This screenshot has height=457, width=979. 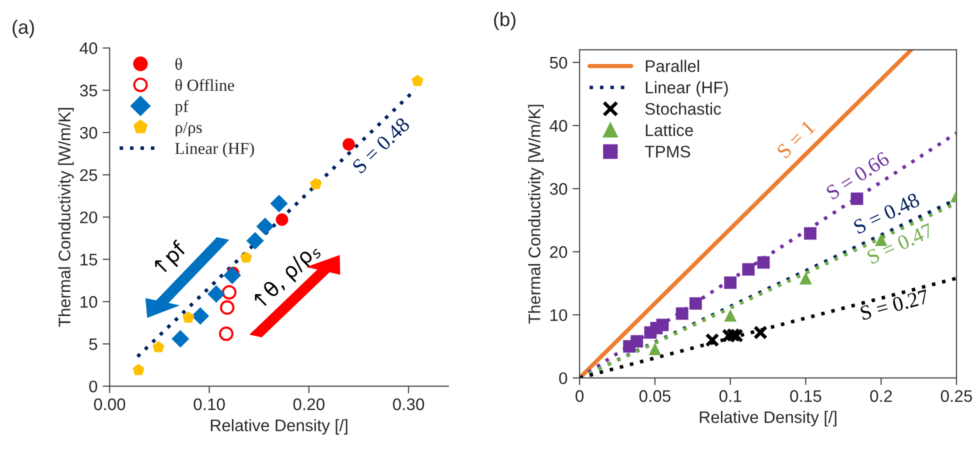 What do you see at coordinates (857, 175) in the screenshot?
I see `annotation: S = 0.66` at bounding box center [857, 175].